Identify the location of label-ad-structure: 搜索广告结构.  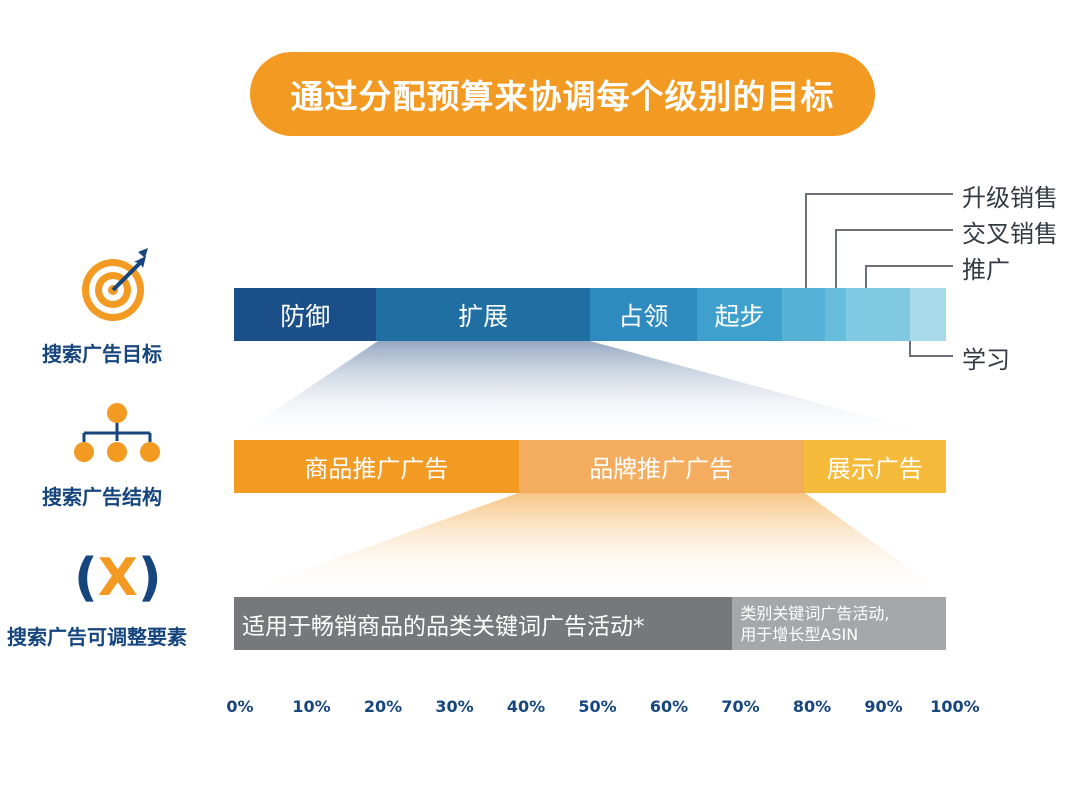
(102, 497).